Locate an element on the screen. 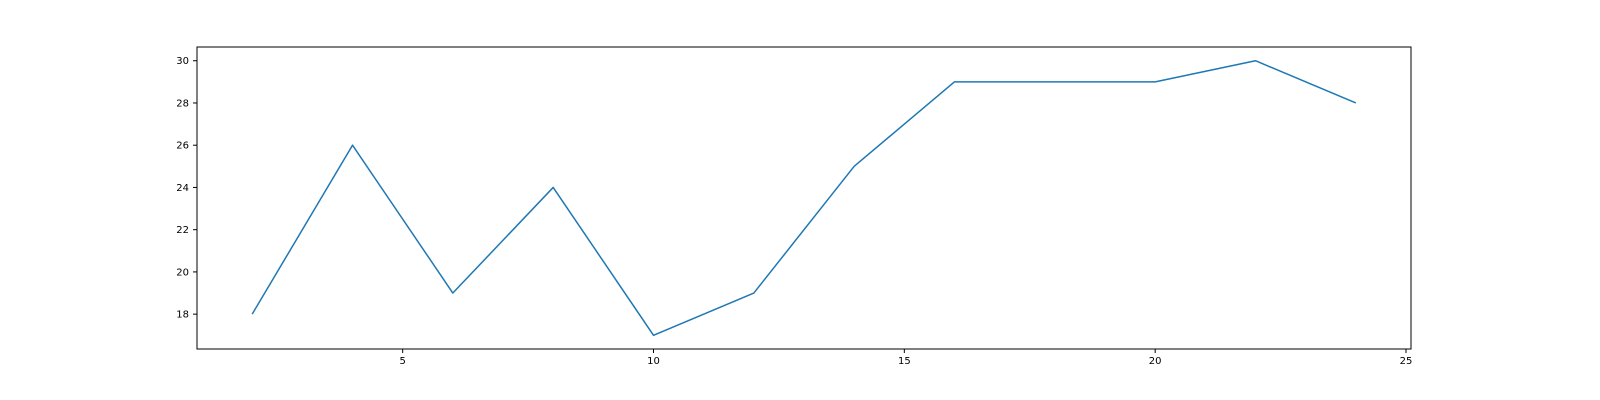  x-tick-label: 10 is located at coordinates (653, 361).